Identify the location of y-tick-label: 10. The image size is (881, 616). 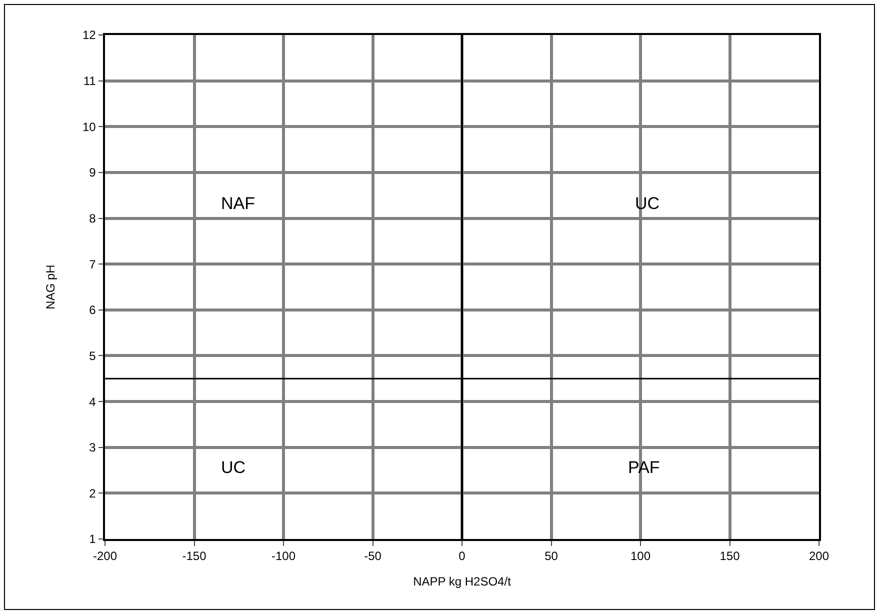
(89, 127).